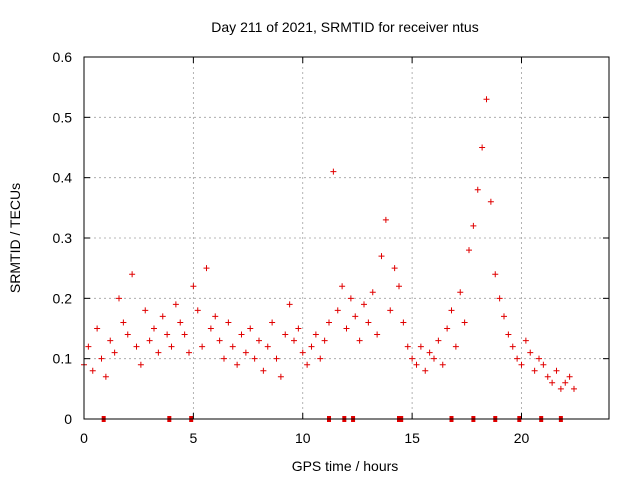 The height and width of the screenshot is (480, 640). Describe the element at coordinates (63, 298) in the screenshot. I see `y-tick-label: 0.2` at that location.